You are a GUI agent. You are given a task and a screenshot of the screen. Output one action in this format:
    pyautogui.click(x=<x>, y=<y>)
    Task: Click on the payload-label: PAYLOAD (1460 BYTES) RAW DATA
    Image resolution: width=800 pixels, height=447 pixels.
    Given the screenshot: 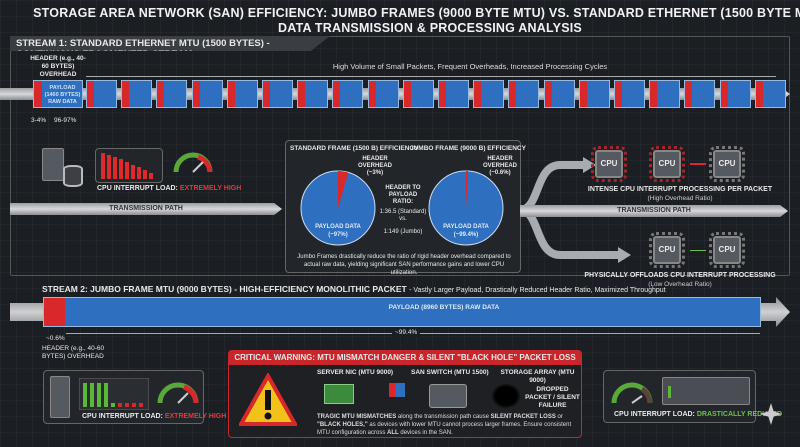 What is the action you would take?
    pyautogui.click(x=62, y=95)
    